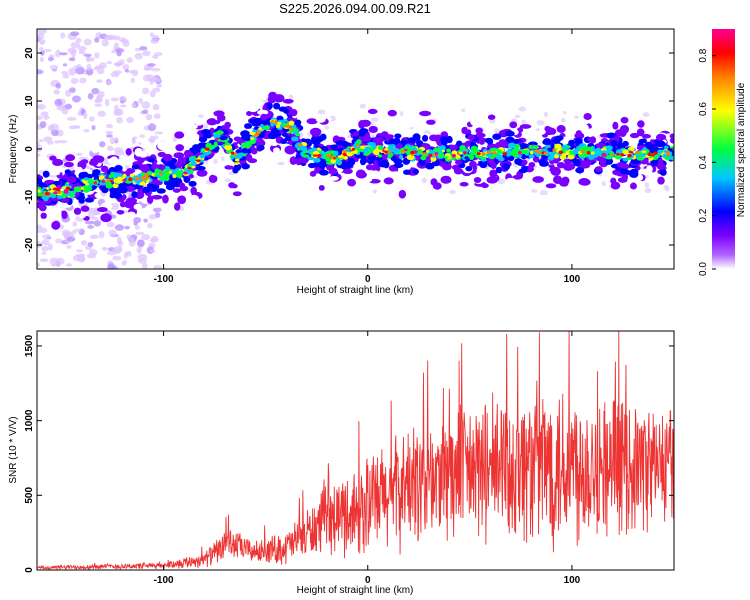  I want to click on snr-ytick-label: 1000, so click(29, 420).